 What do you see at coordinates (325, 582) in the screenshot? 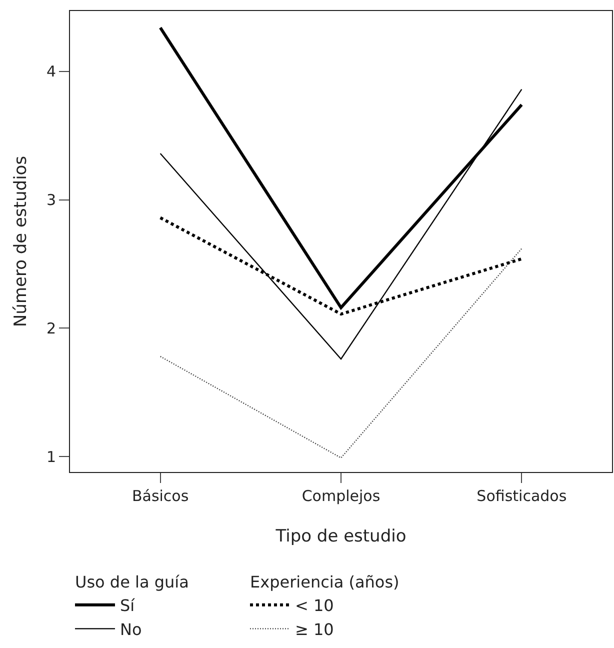
I see `text: Experiencia (años)` at bounding box center [325, 582].